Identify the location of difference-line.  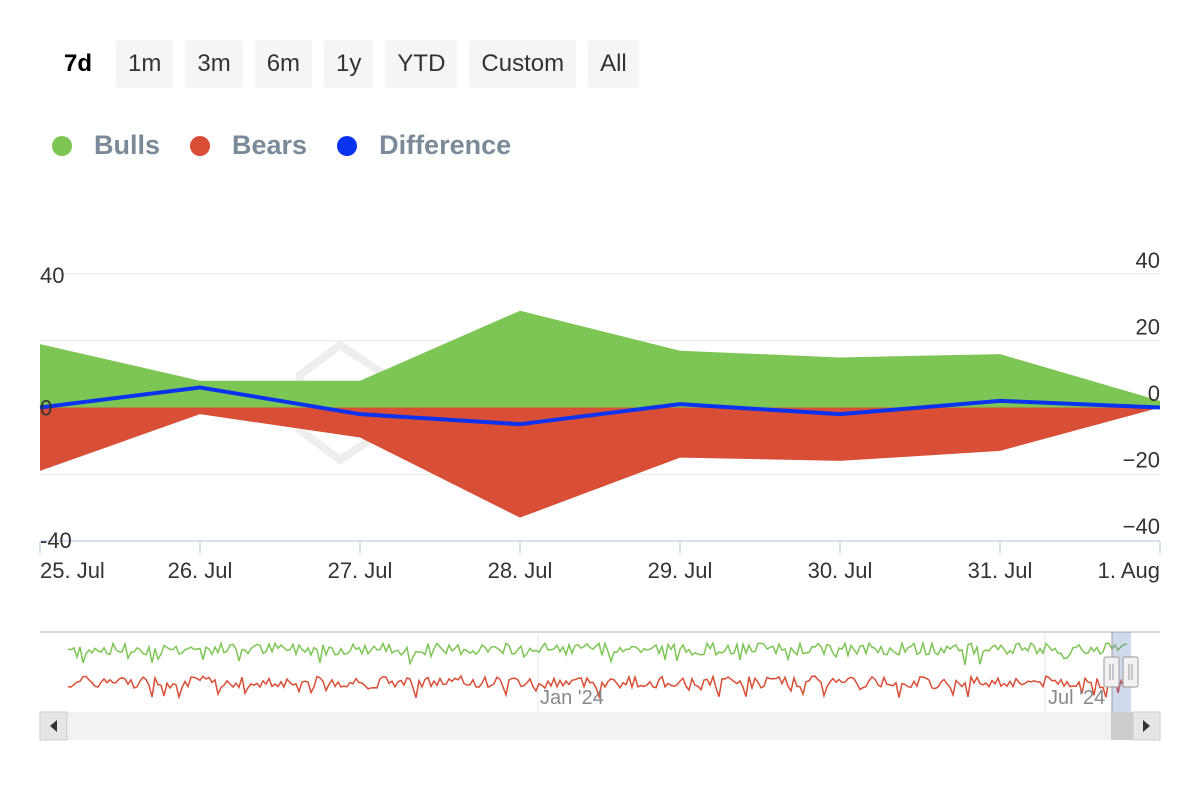
(600, 406).